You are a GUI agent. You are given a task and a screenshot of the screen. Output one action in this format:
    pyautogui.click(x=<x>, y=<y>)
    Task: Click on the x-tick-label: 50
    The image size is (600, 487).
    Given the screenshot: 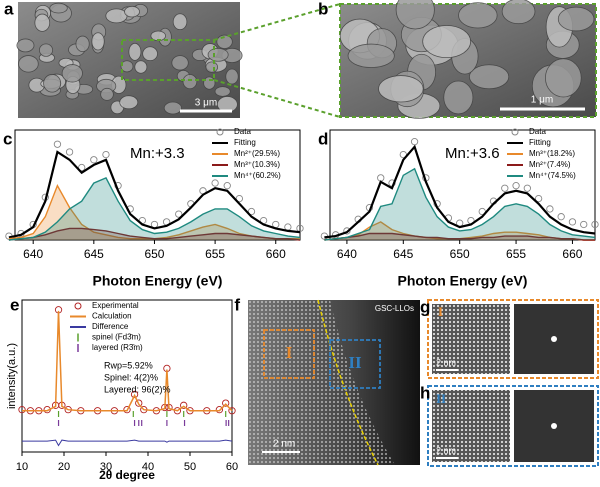 What is the action you would take?
    pyautogui.click(x=190, y=467)
    